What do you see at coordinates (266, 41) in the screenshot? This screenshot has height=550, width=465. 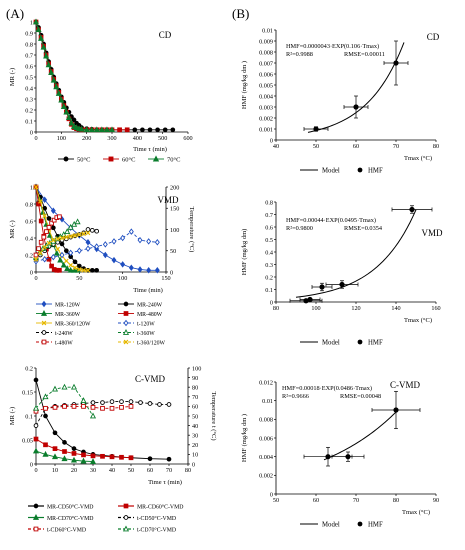 I see `cd_hmf-y-tick-label: 0.009` at bounding box center [266, 41].